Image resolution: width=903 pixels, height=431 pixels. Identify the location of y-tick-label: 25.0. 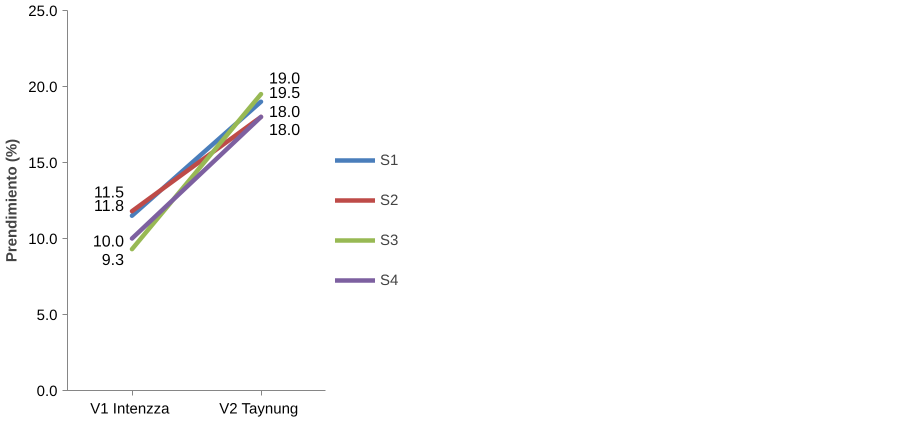
(43, 11).